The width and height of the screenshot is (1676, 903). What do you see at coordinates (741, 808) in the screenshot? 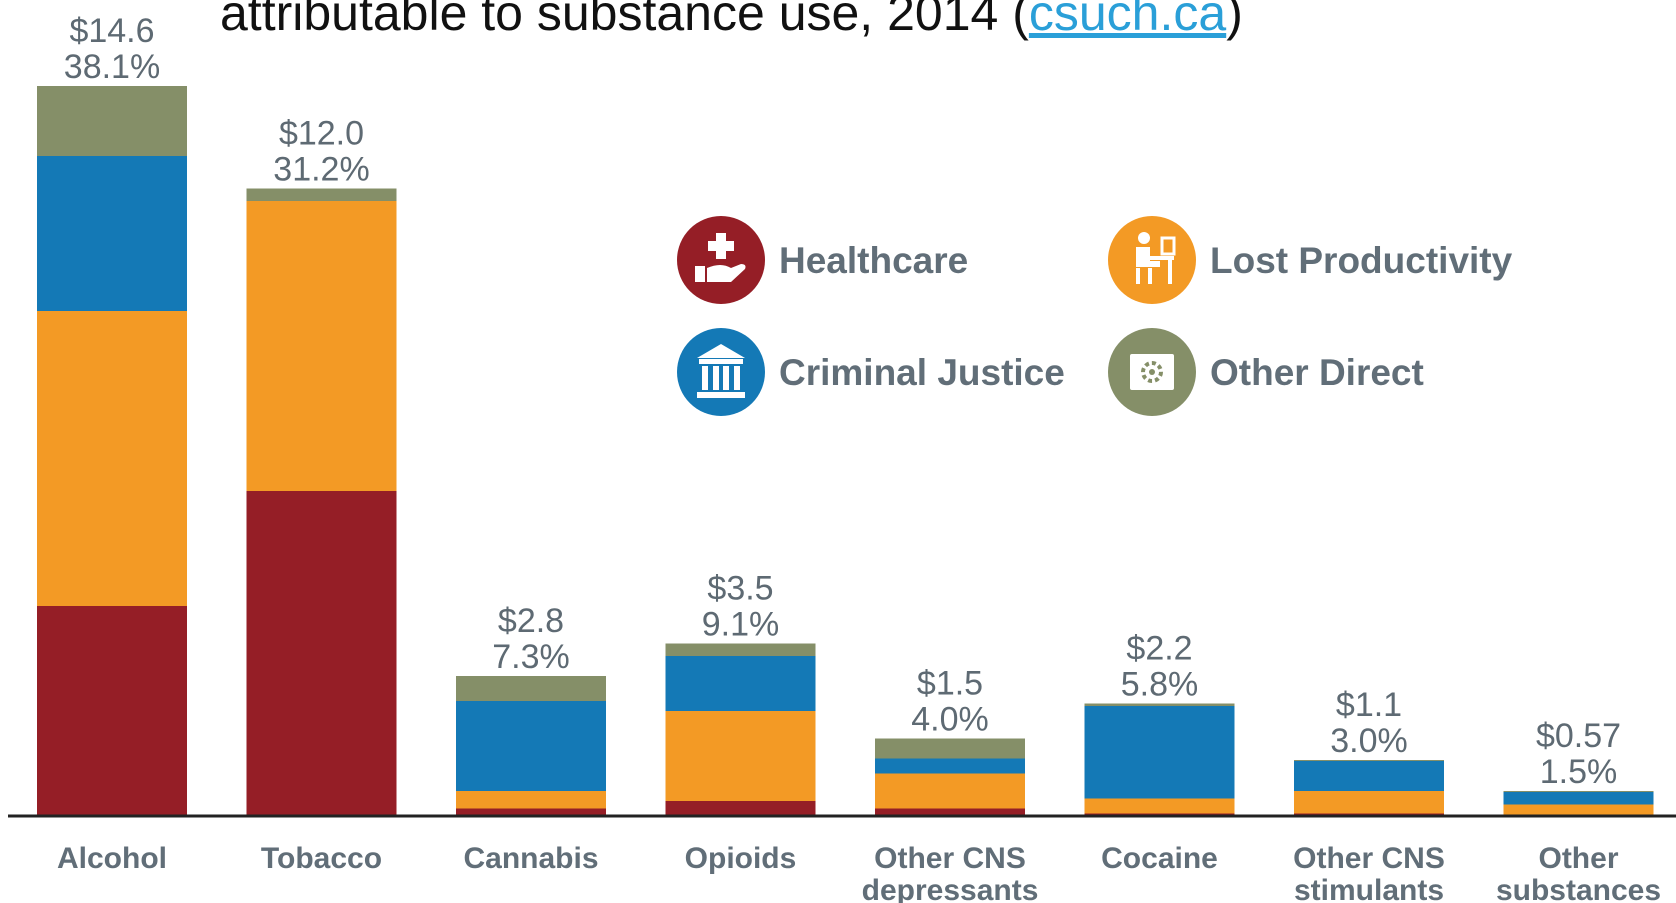
I see `bar-opioids-healthcare` at bounding box center [741, 808].